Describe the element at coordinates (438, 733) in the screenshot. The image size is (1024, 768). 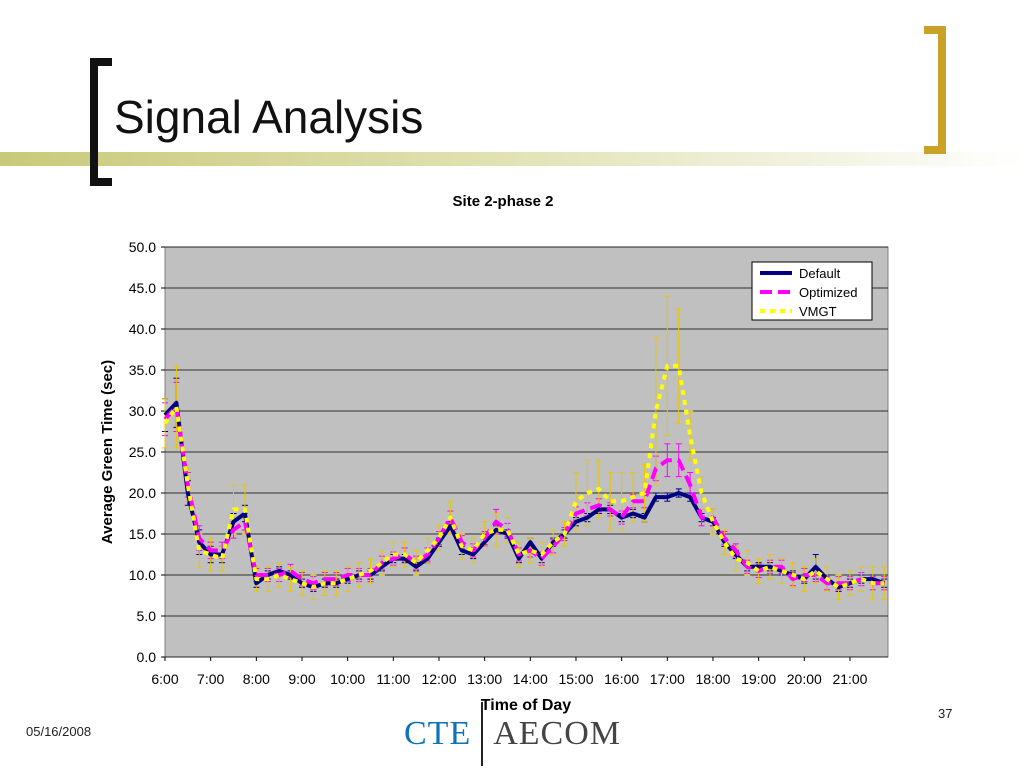
I see `logo-cte-text: CTE` at that location.